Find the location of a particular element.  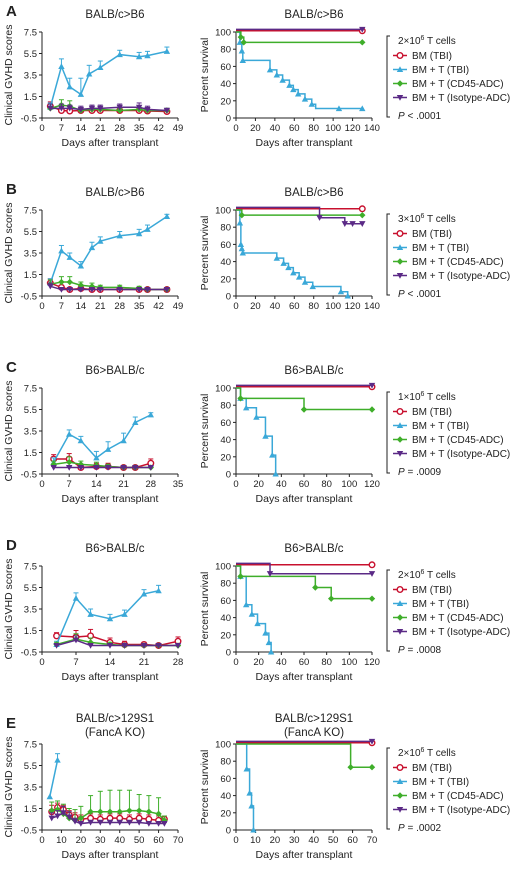

panel-c-survival-xtick-label: 80 is located at coordinates (326, 484).